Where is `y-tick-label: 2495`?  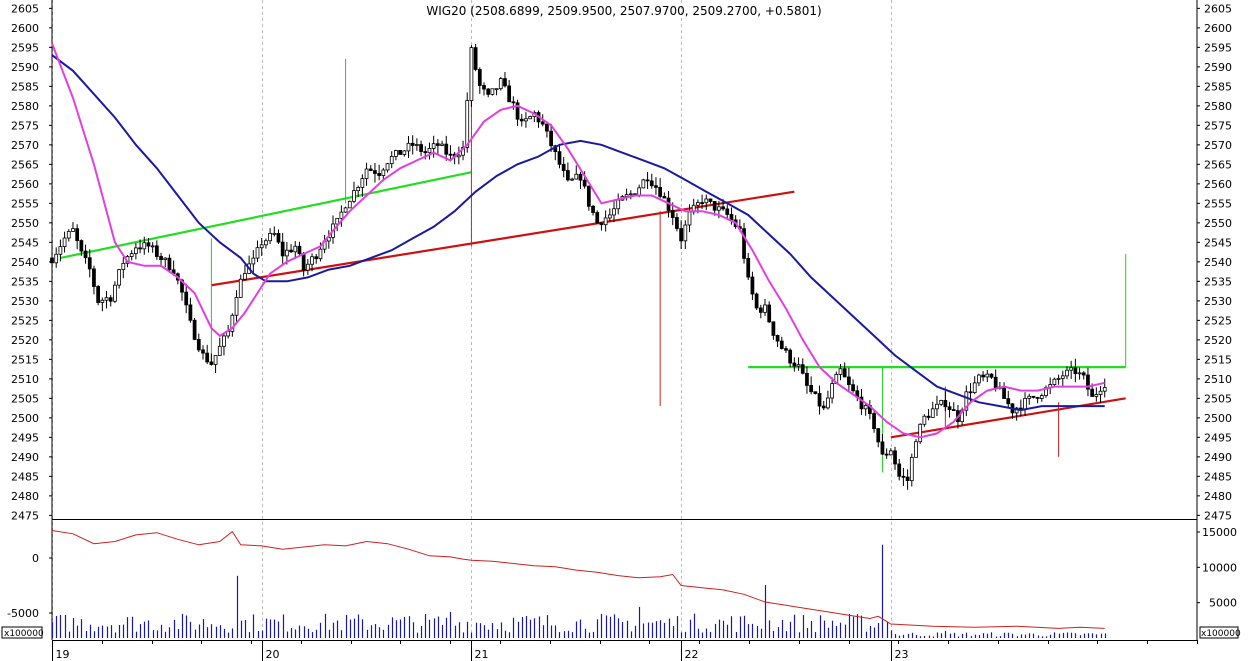
y-tick-label: 2495 is located at coordinates (1218, 437).